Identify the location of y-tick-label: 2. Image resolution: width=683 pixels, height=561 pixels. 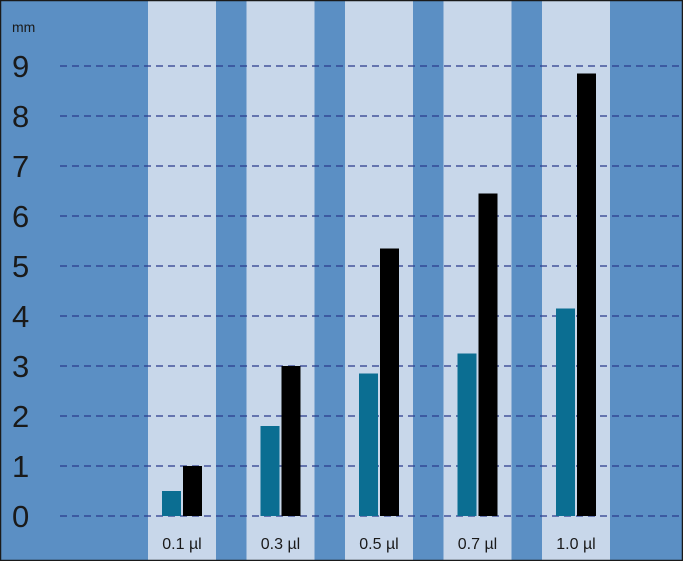
(20, 416).